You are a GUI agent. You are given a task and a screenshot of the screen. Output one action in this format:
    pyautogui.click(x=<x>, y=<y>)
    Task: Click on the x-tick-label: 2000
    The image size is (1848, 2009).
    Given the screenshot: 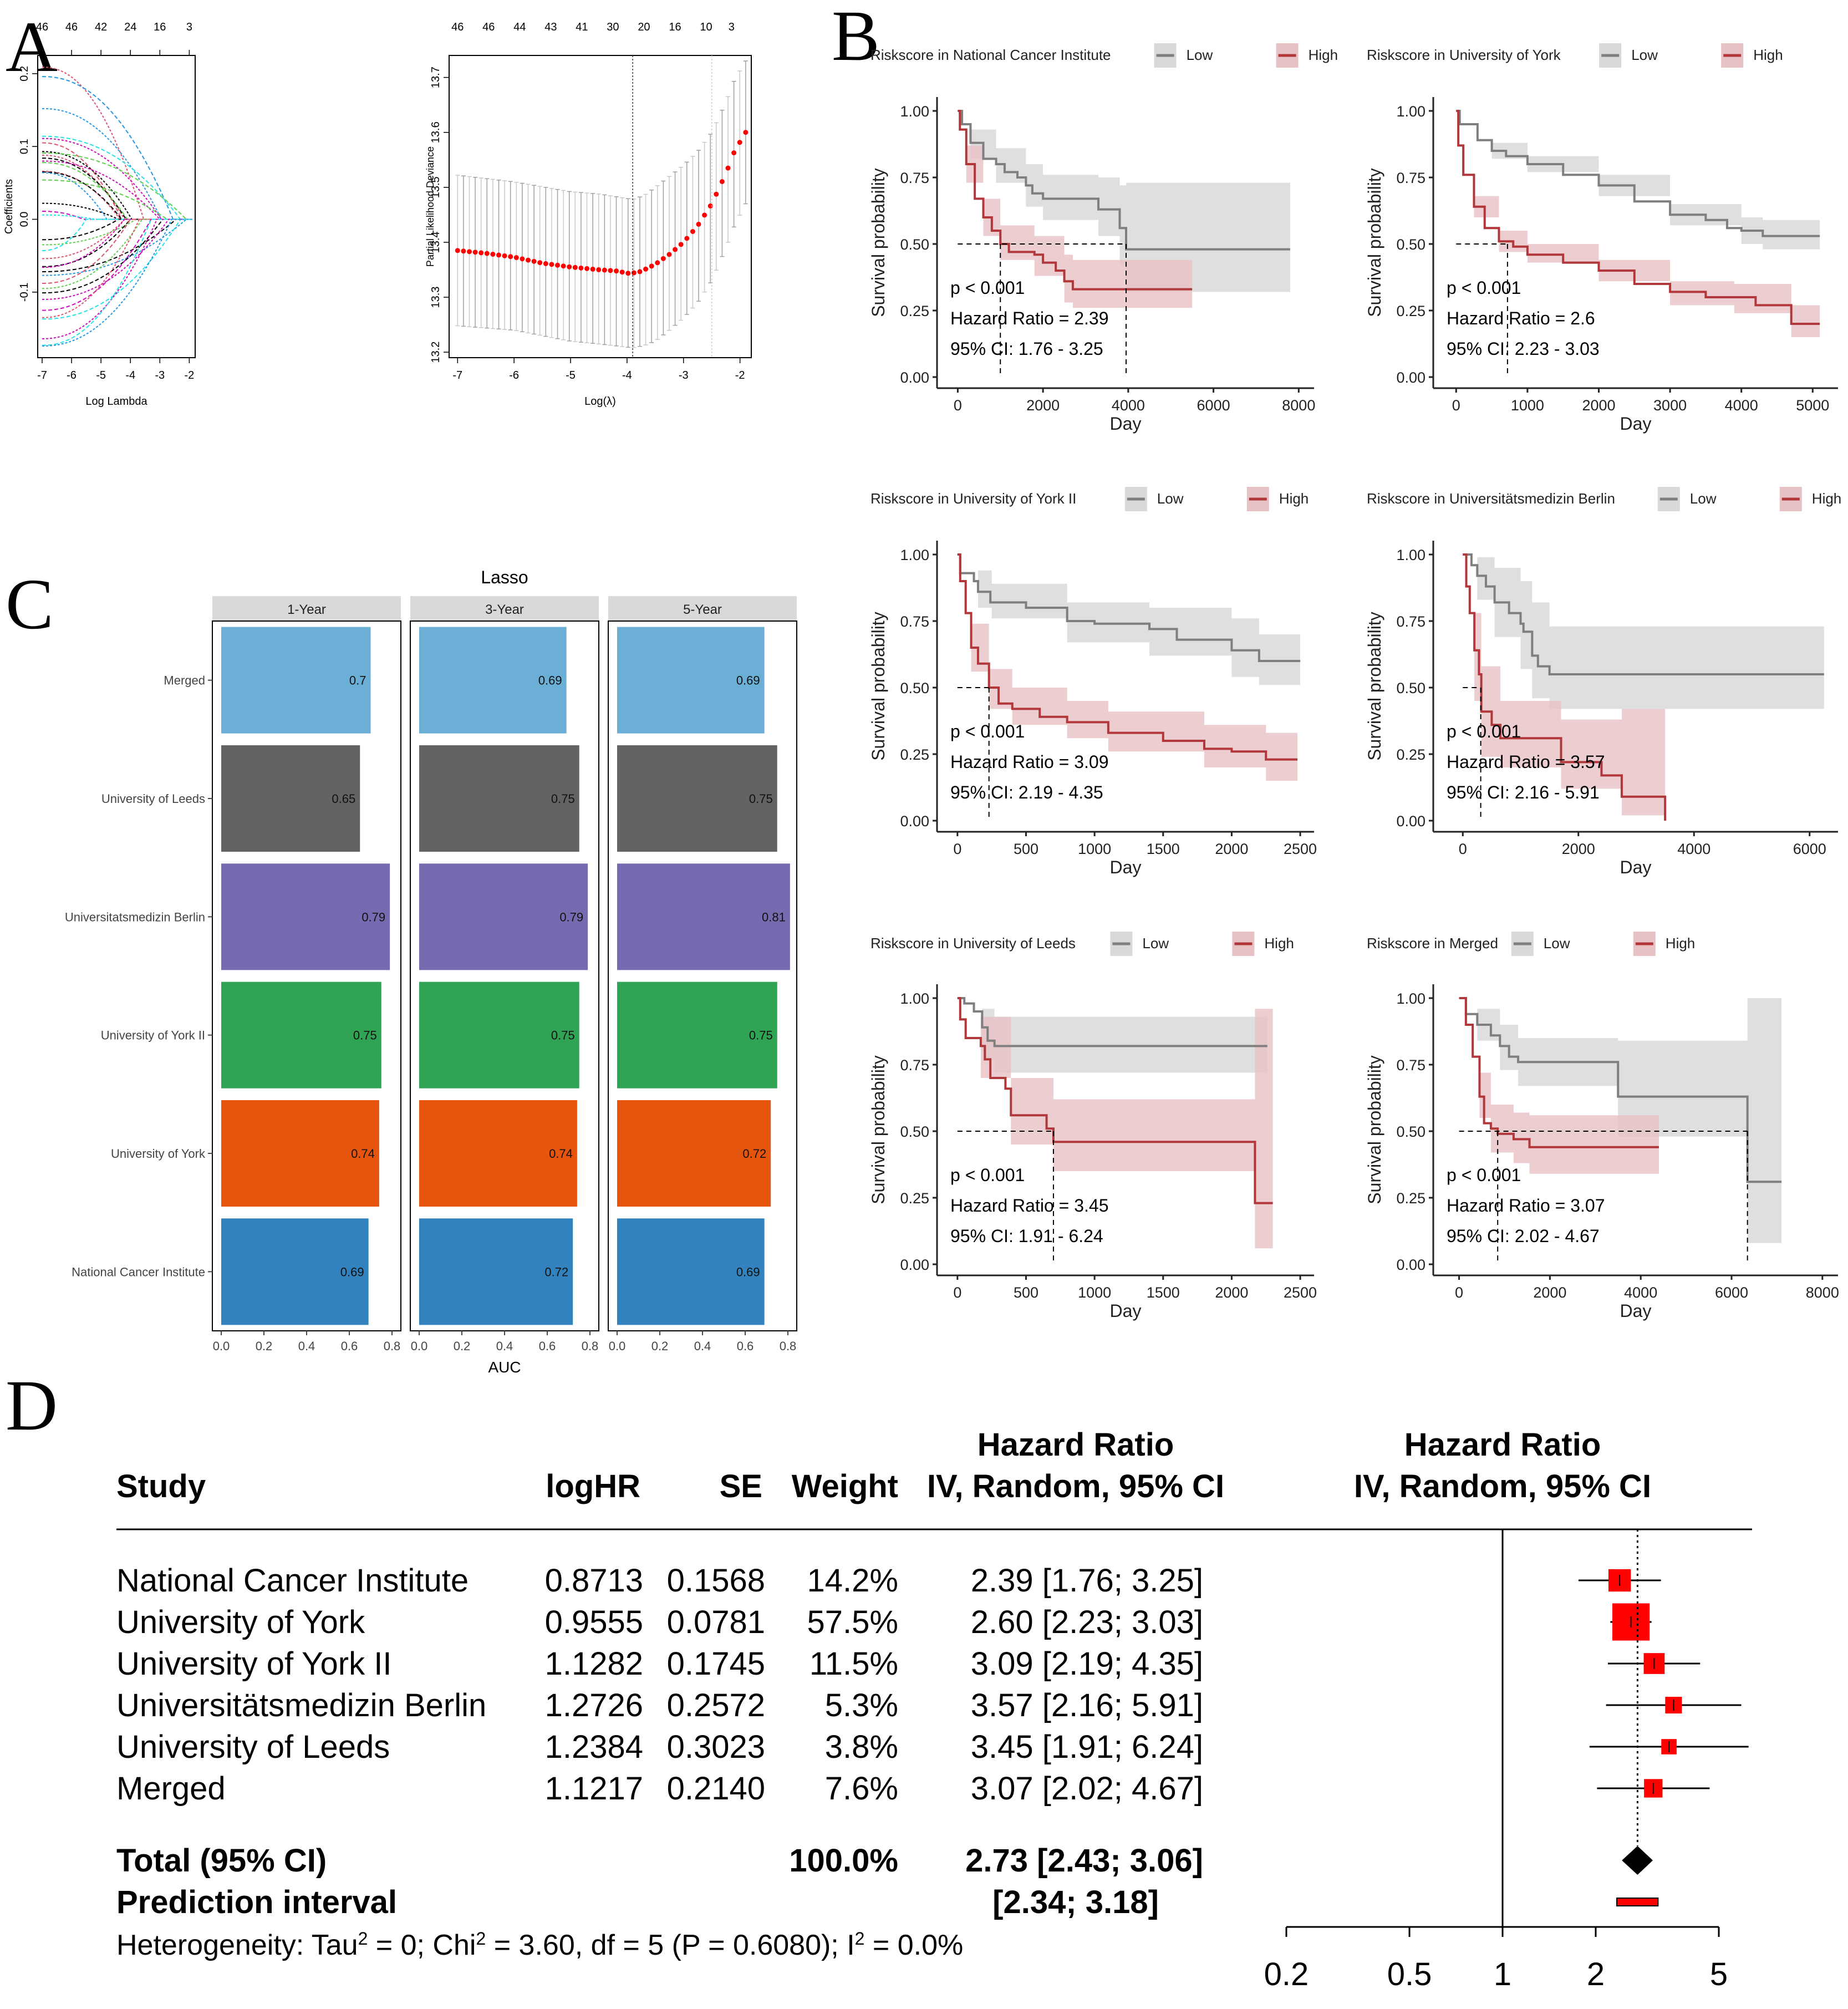 What is the action you would take?
    pyautogui.click(x=1579, y=849)
    